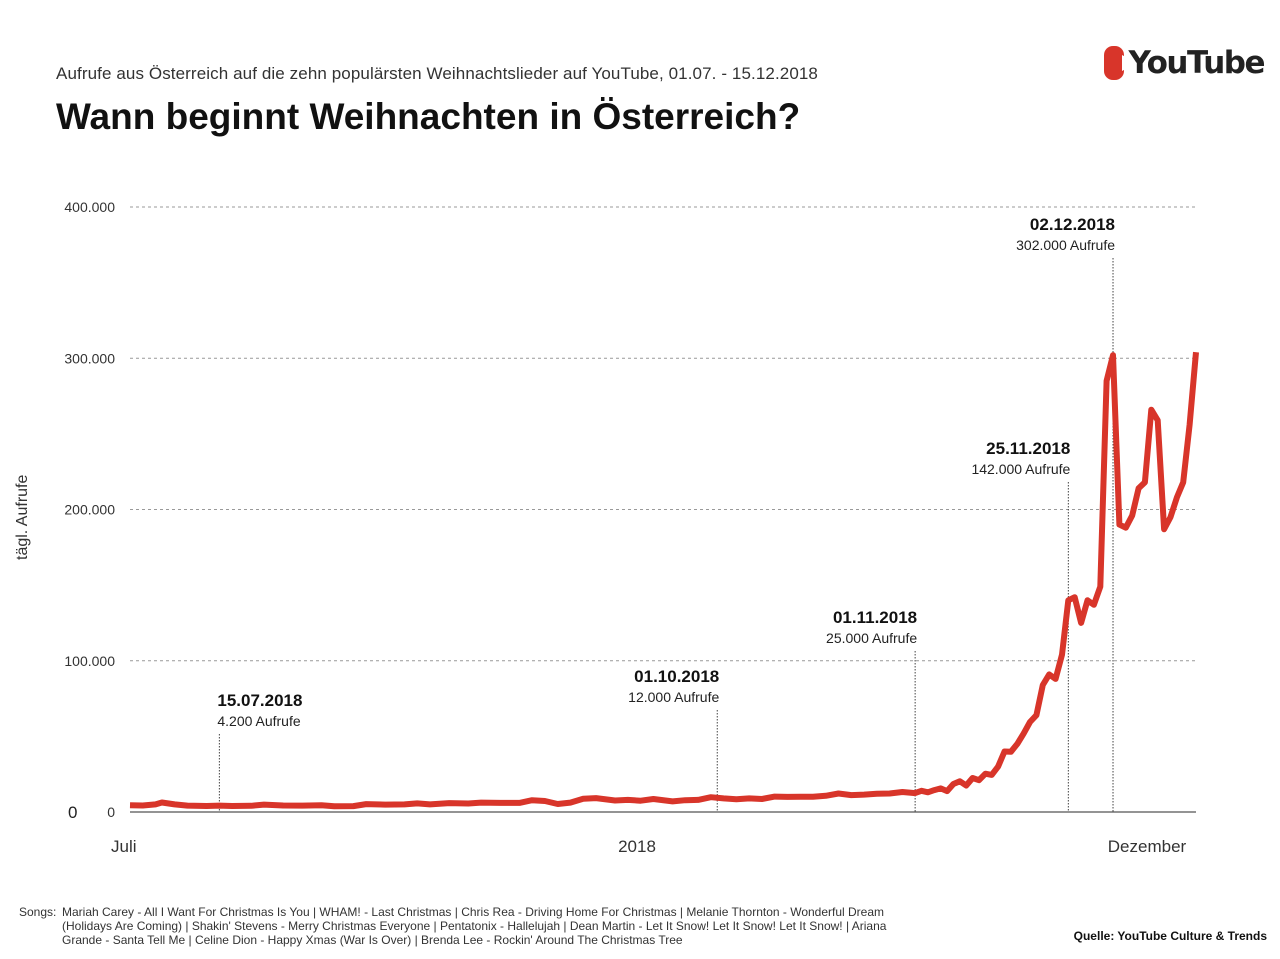 Image resolution: width=1280 pixels, height=959 pixels. What do you see at coordinates (428, 116) in the screenshot?
I see `chart-title: Wann beginnt Weihnachten in Österreich?` at bounding box center [428, 116].